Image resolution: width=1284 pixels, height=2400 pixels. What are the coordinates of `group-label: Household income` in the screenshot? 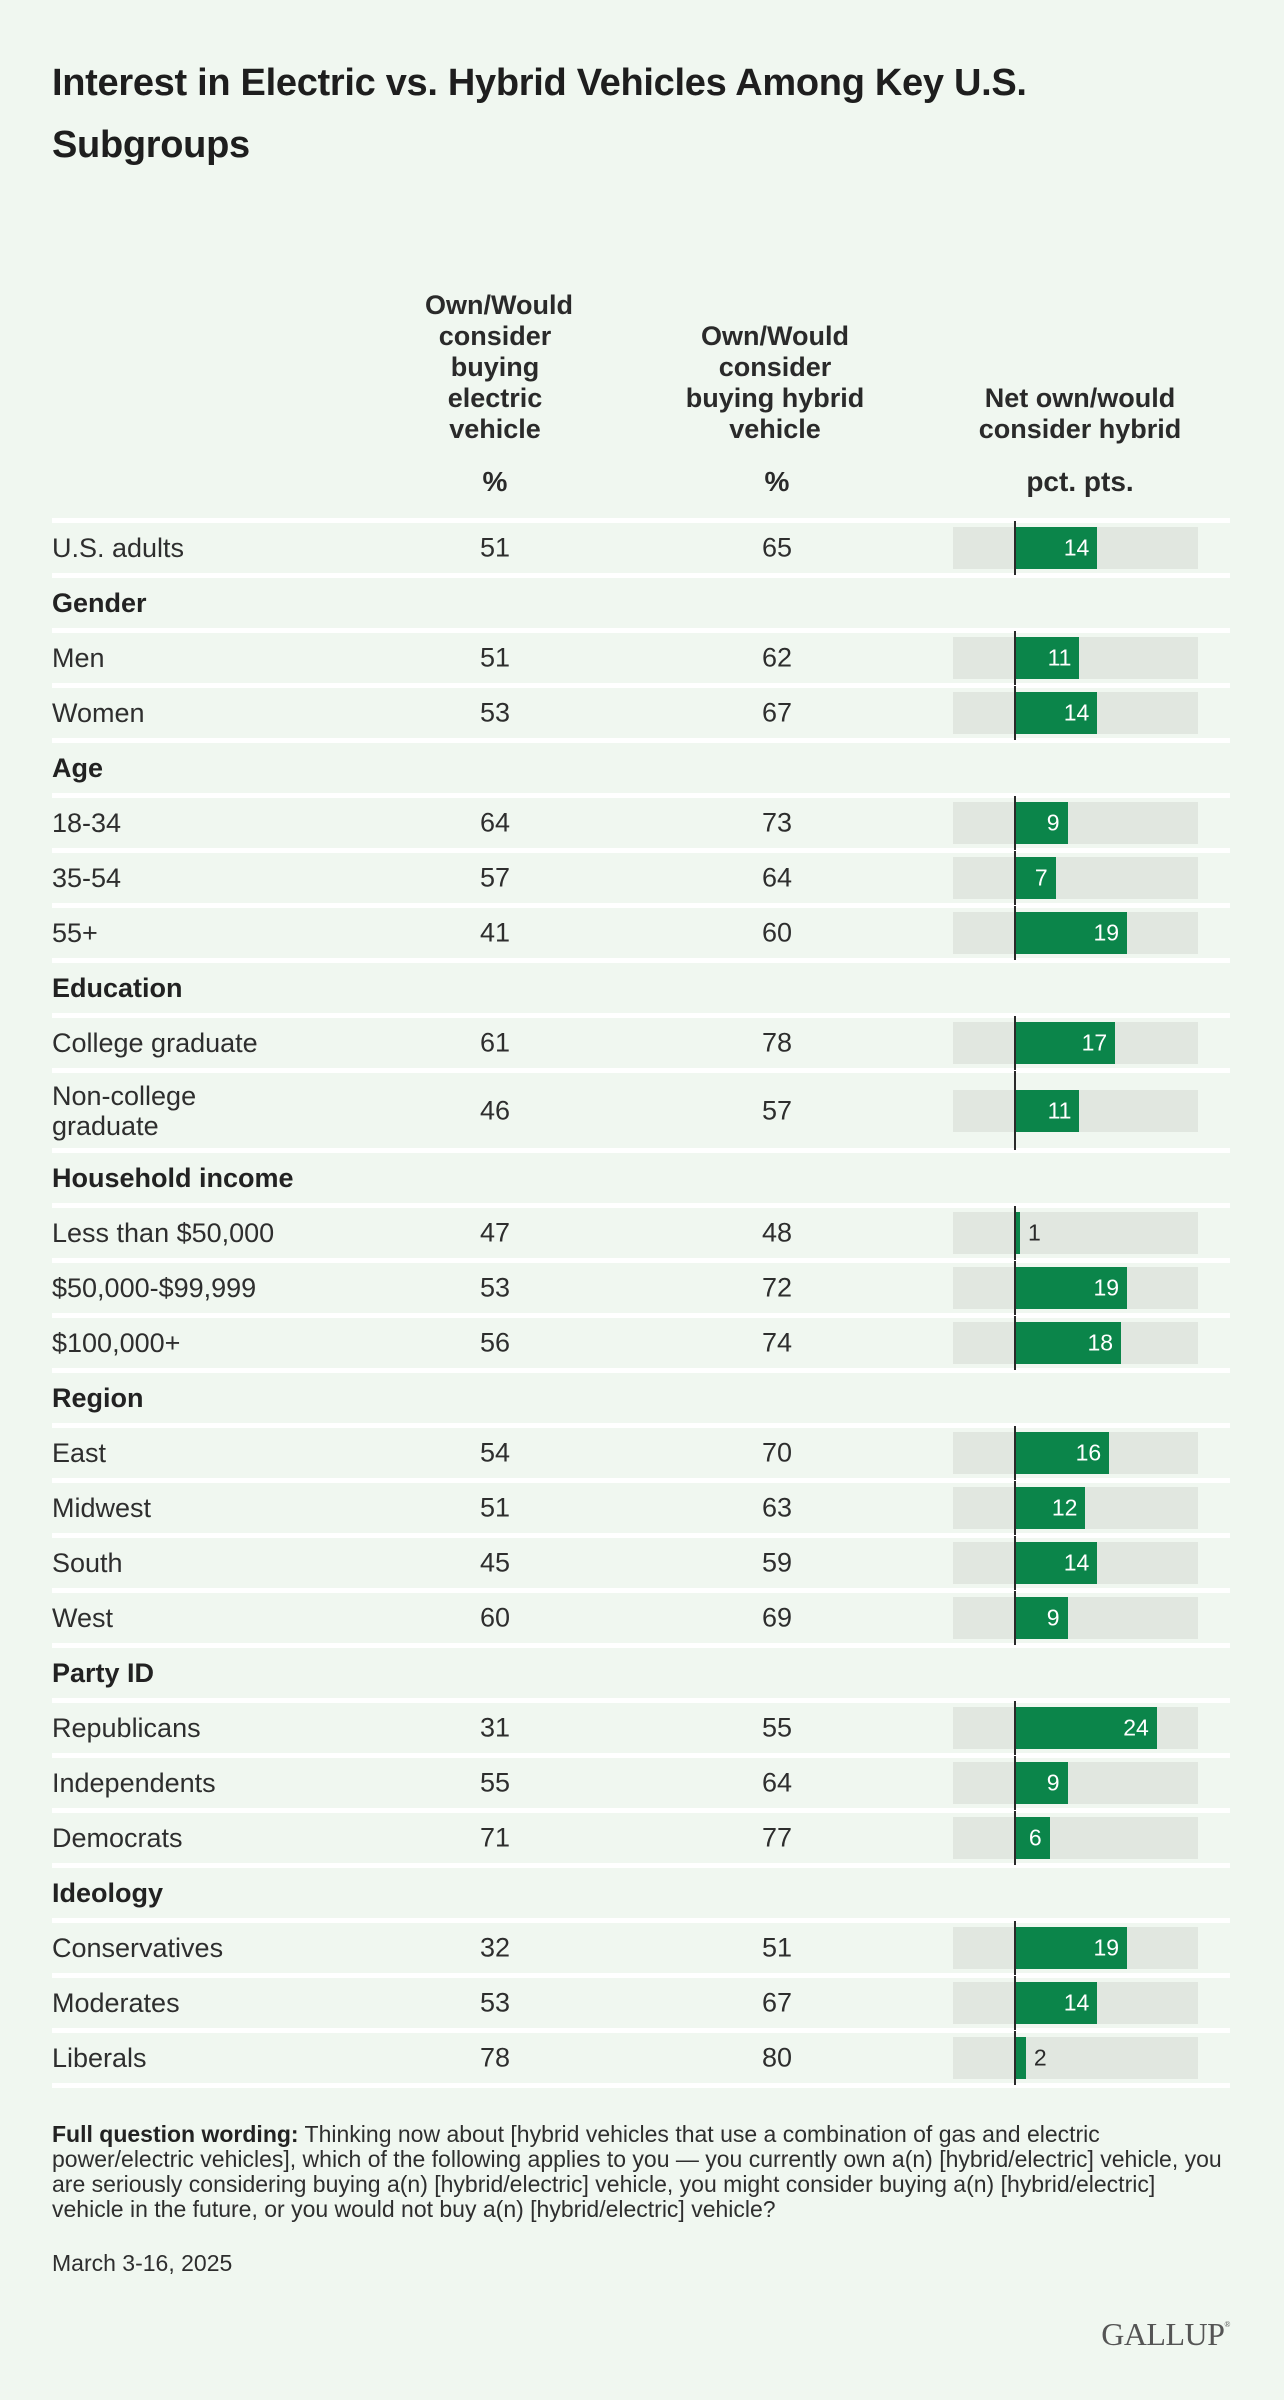 It's located at (173, 1178).